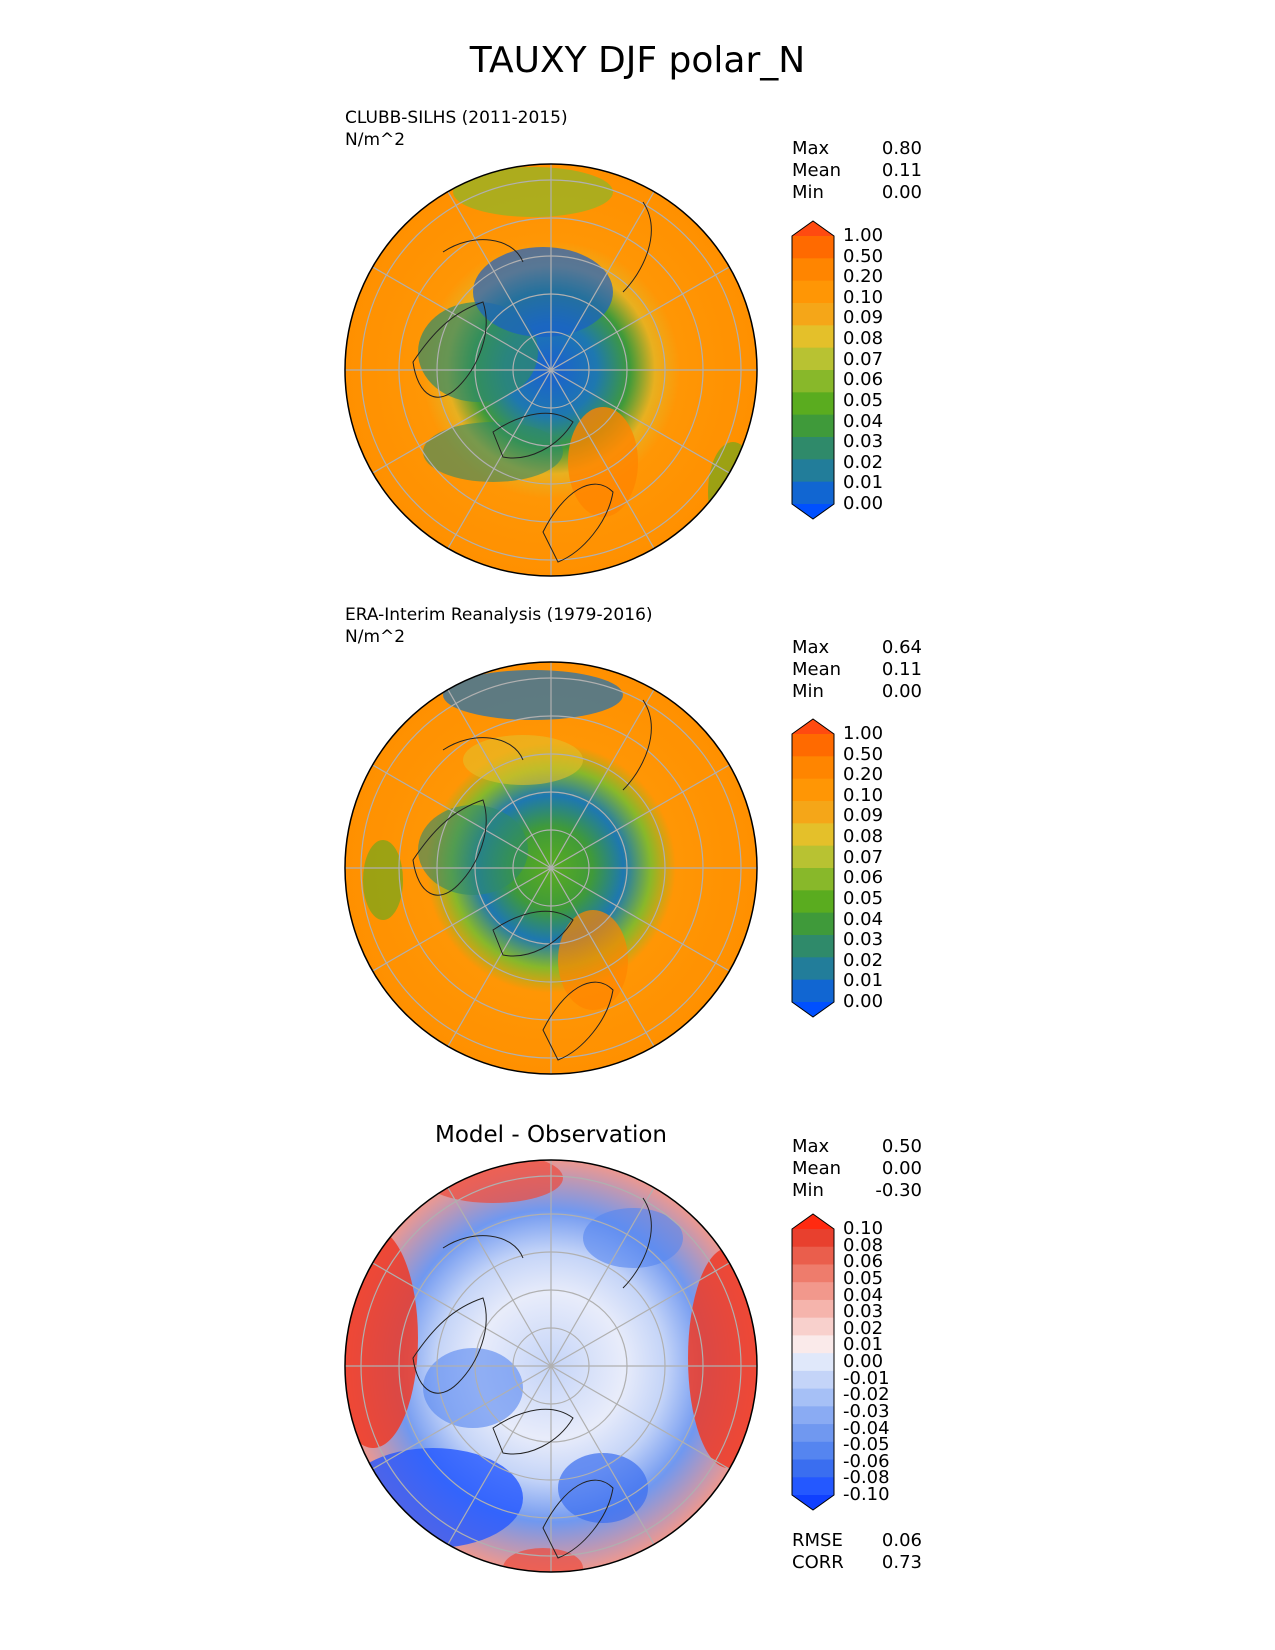 The height and width of the screenshot is (1650, 1275). What do you see at coordinates (857, 171) in the screenshot?
I see `stats-box: Max 0.80 Mean 0.11 Min 0.00` at bounding box center [857, 171].